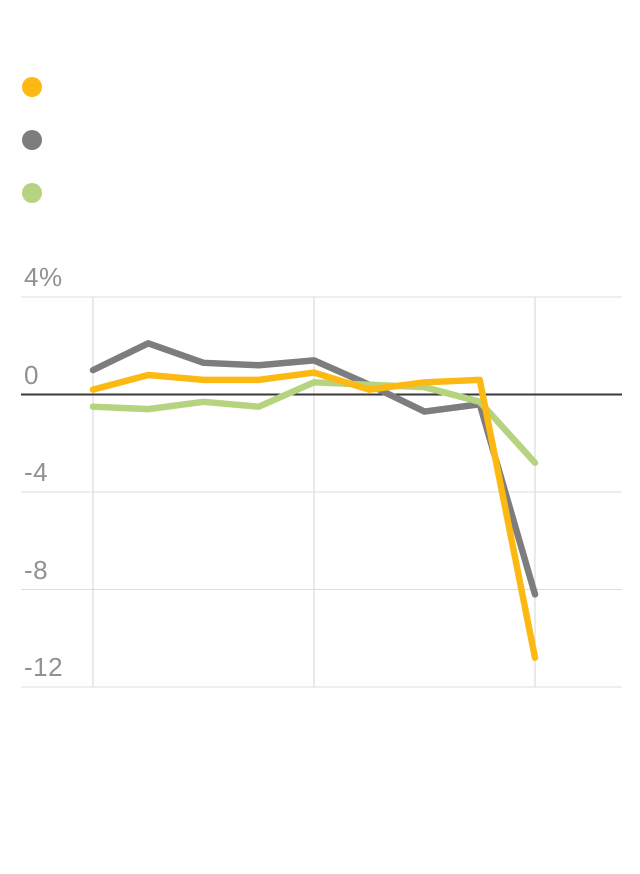 The width and height of the screenshot is (640, 874). I want to click on y-axis-tick-label: -4, so click(36, 472).